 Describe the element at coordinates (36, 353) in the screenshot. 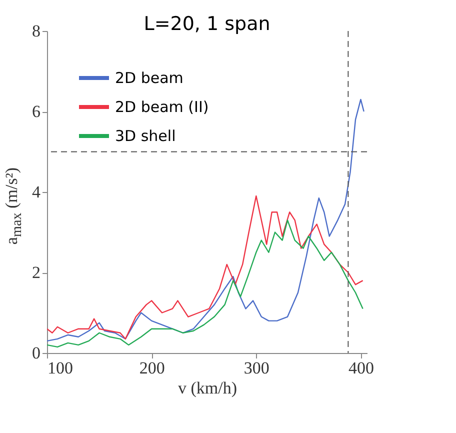

I see `y-tick-label: 0` at that location.